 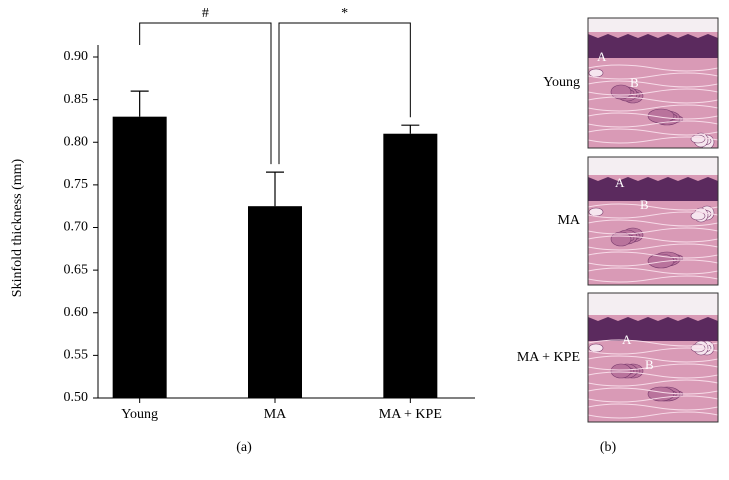 I want to click on y-tick-label: 0.70, so click(x=76, y=227).